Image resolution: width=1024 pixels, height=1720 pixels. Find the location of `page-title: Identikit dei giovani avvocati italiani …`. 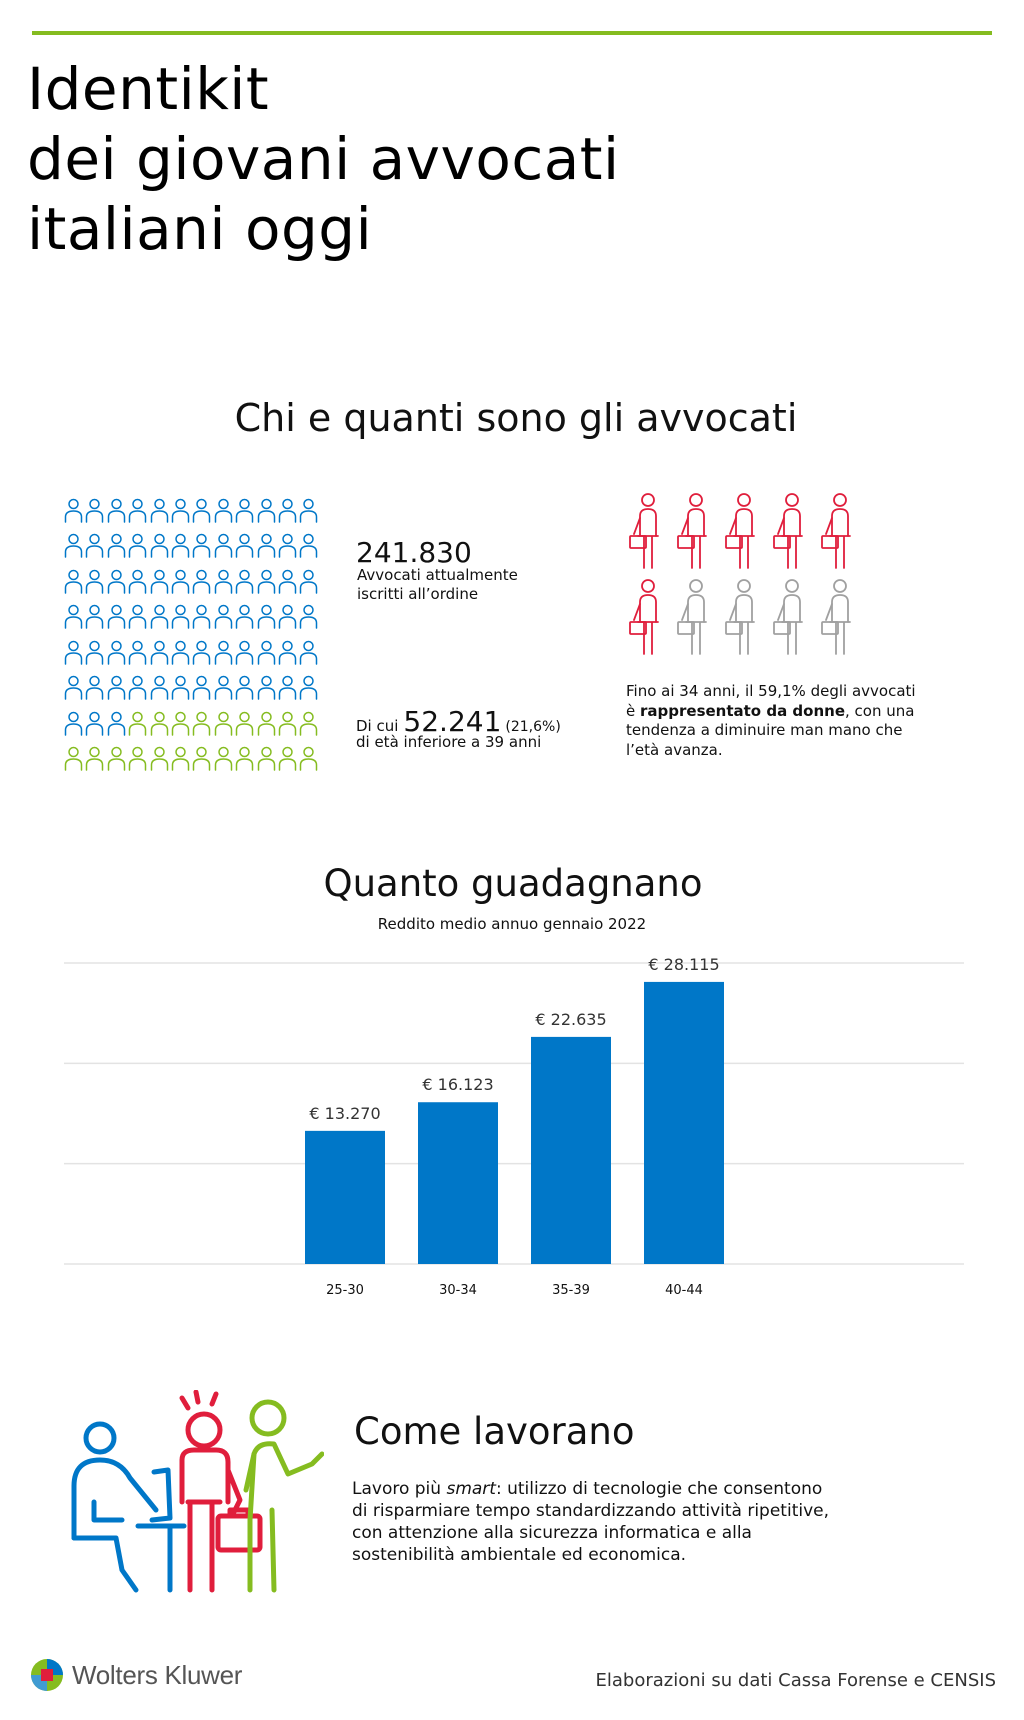

page-title: Identikit dei giovani avvocati italiani … is located at coordinates (323, 159).